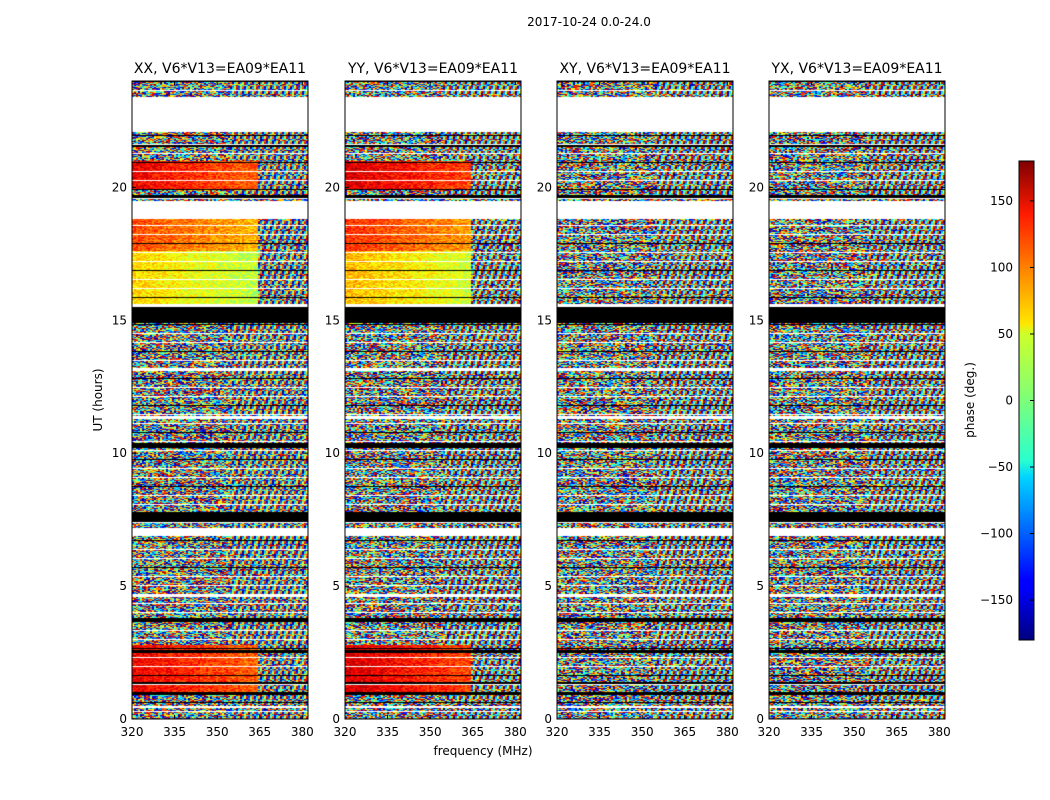 The height and width of the screenshot is (800, 1050). I want to click on panel-title-yy: YY, V6*V13=EA09*EA11, so click(432, 69).